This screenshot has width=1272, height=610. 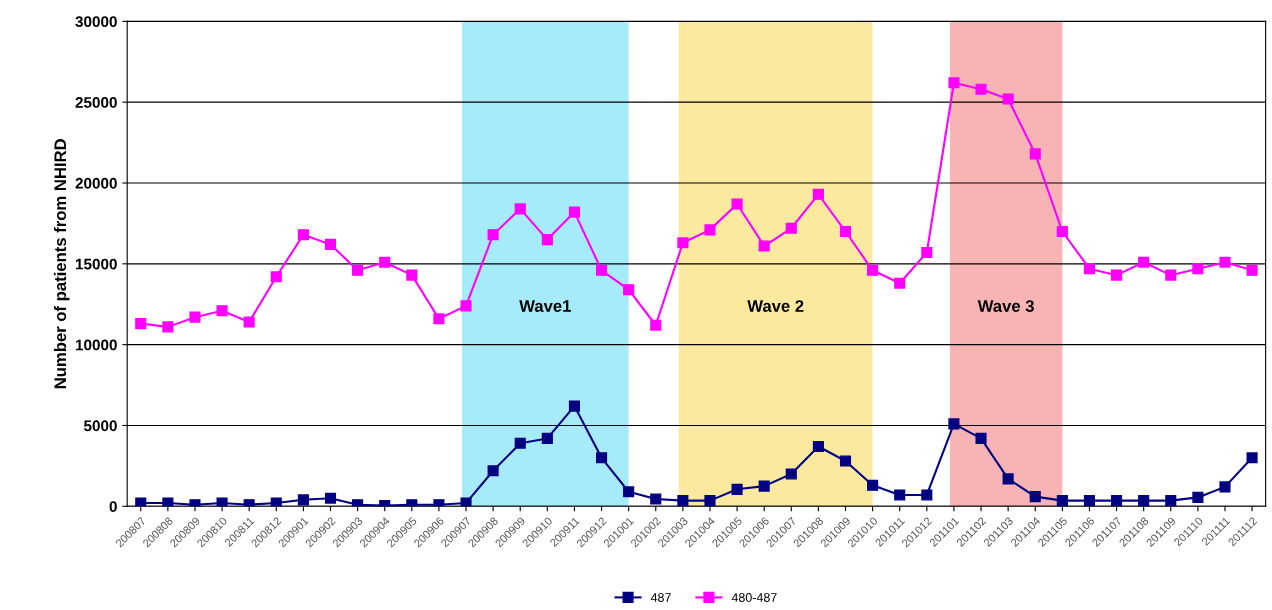 What do you see at coordinates (96, 102) in the screenshot?
I see `y-tick-label: 25000` at bounding box center [96, 102].